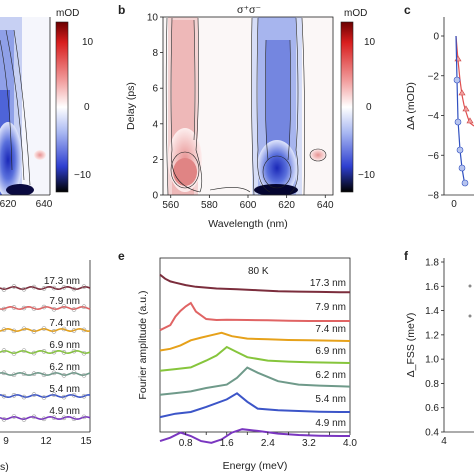  I want to click on panel-b-ytick: 4, so click(155, 124).